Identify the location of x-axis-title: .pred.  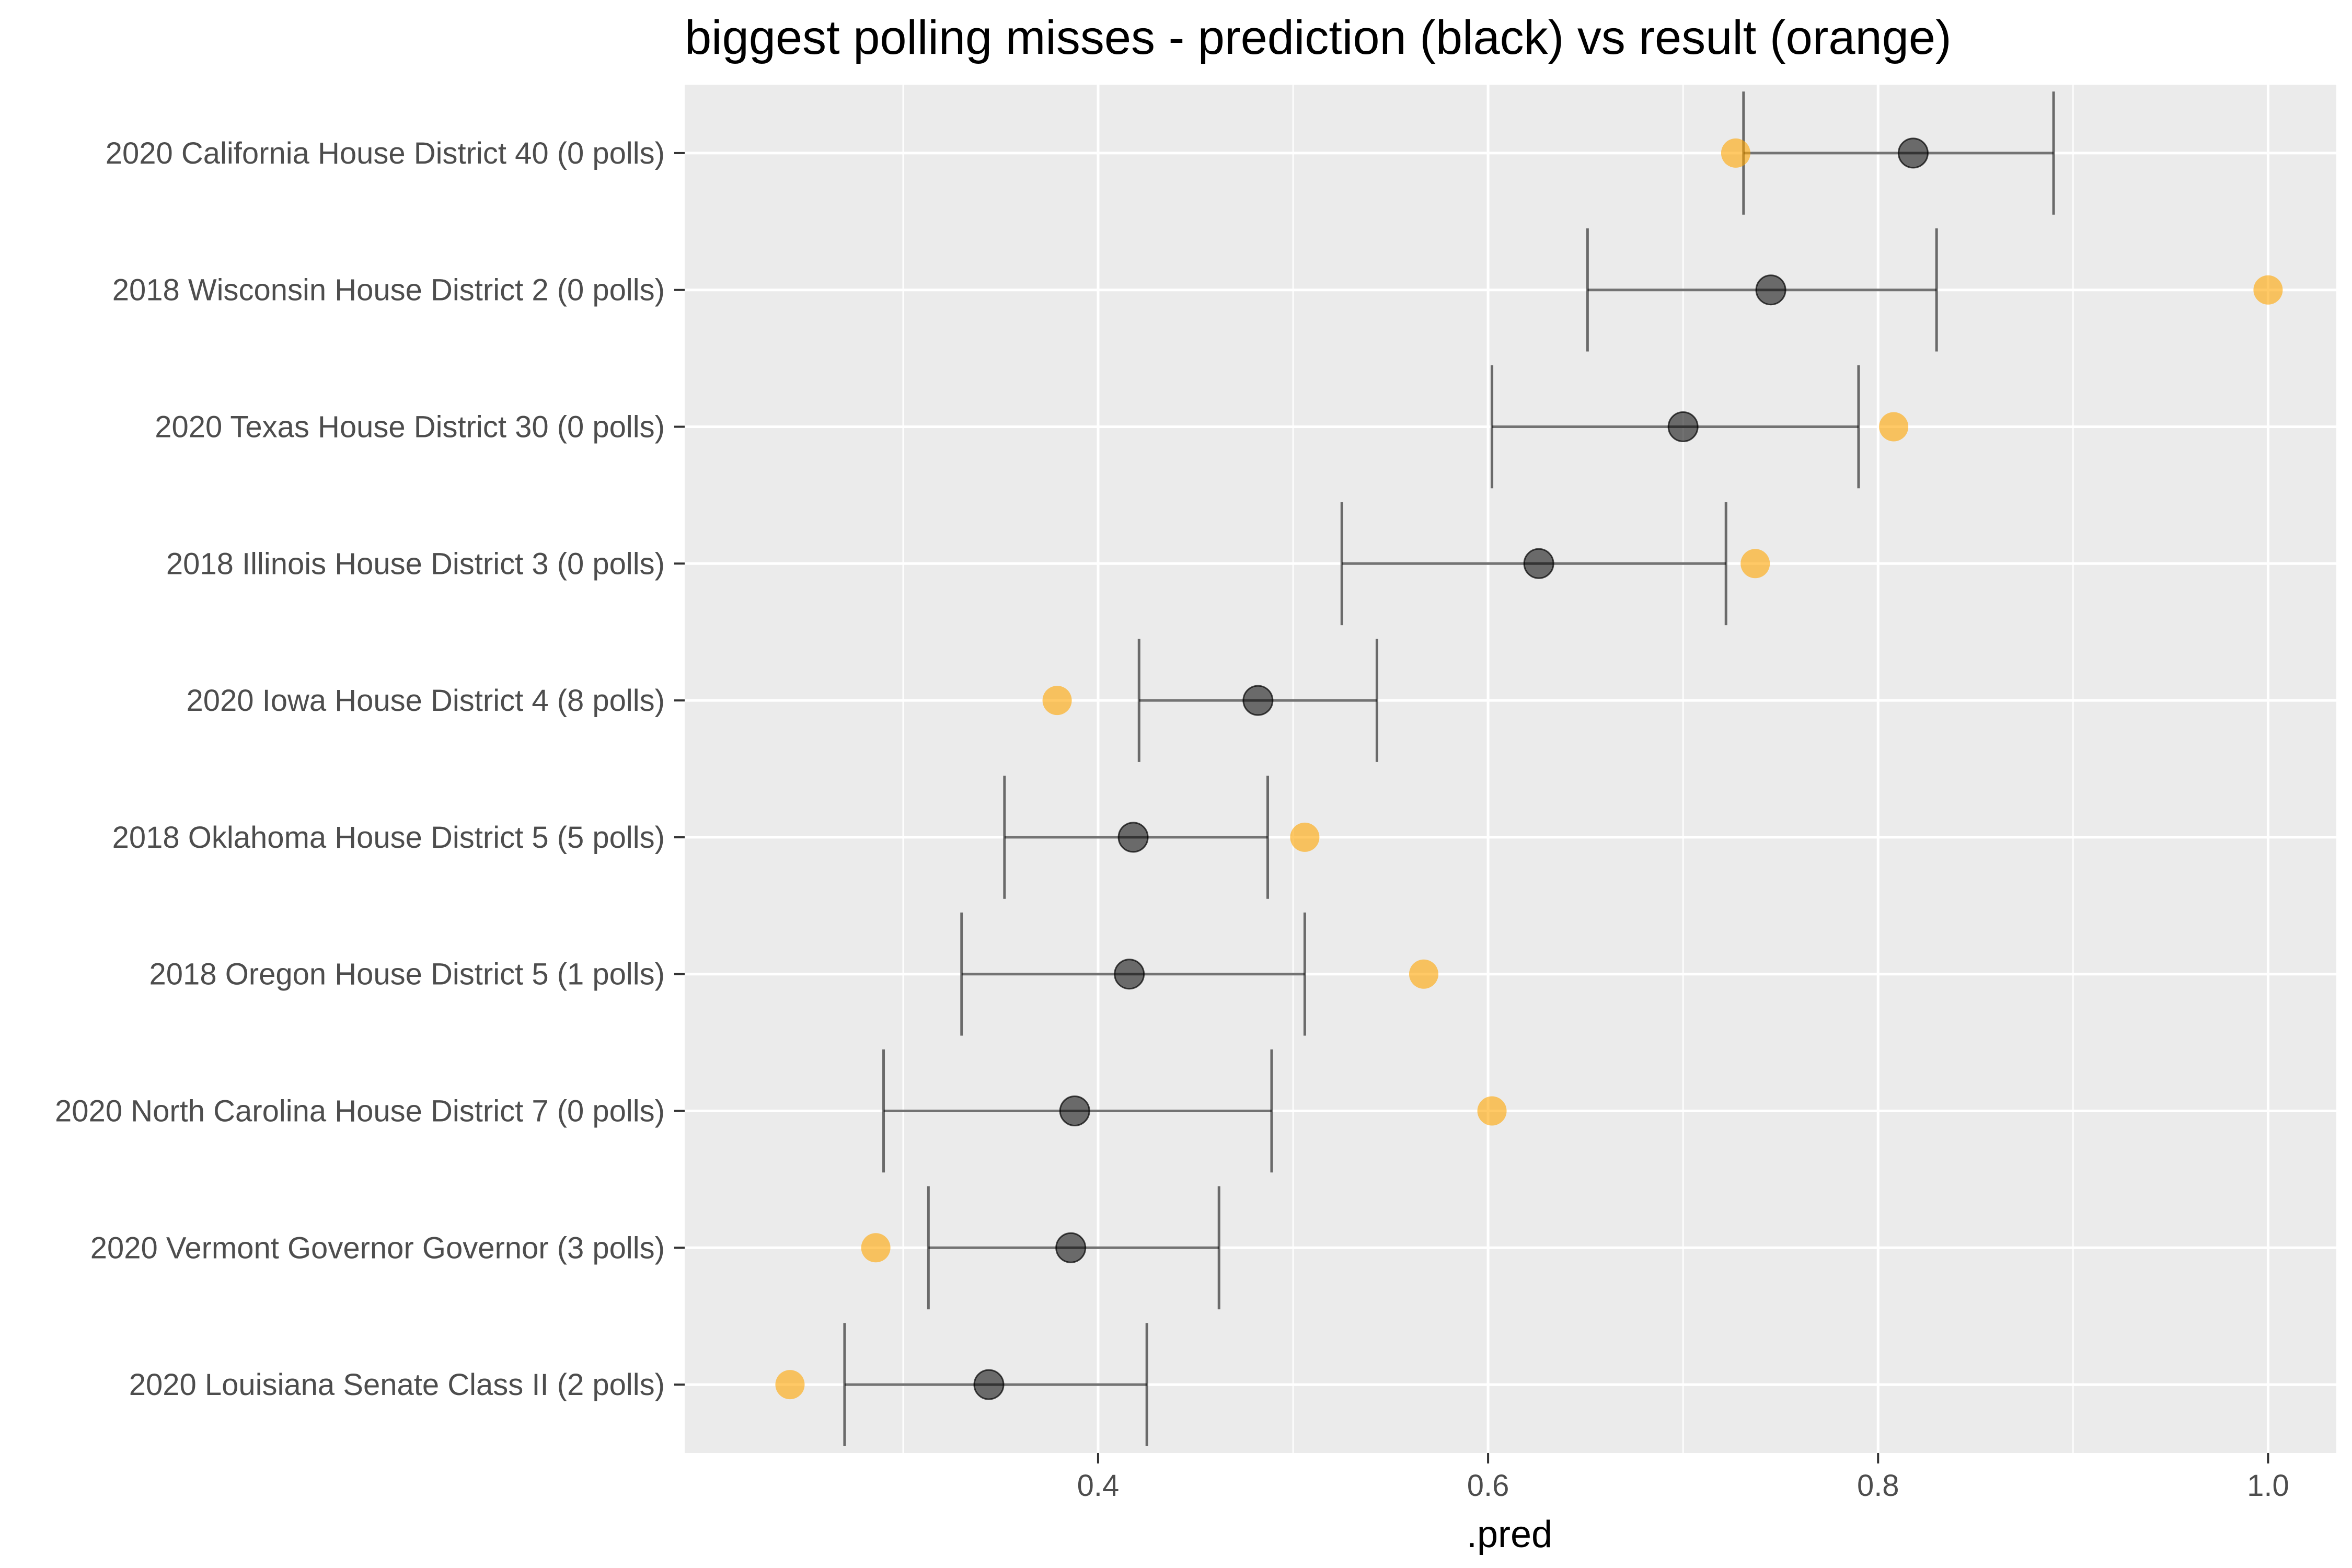
(1509, 1534).